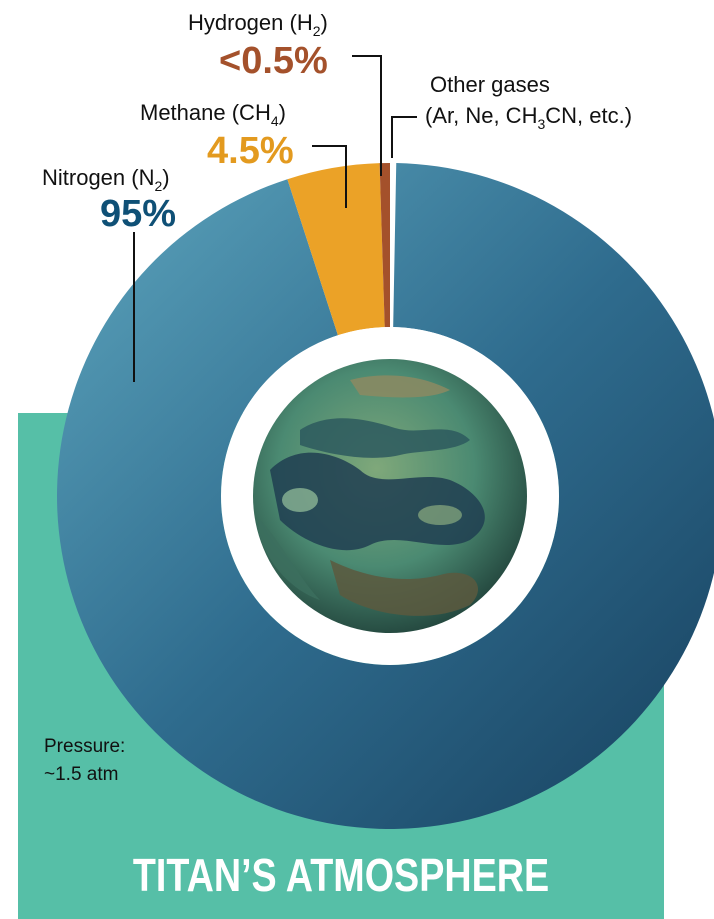 Image resolution: width=714 pixels, height=919 pixels. What do you see at coordinates (106, 179) in the screenshot?
I see `nitrogen-label: Nitrogen (N2)` at bounding box center [106, 179].